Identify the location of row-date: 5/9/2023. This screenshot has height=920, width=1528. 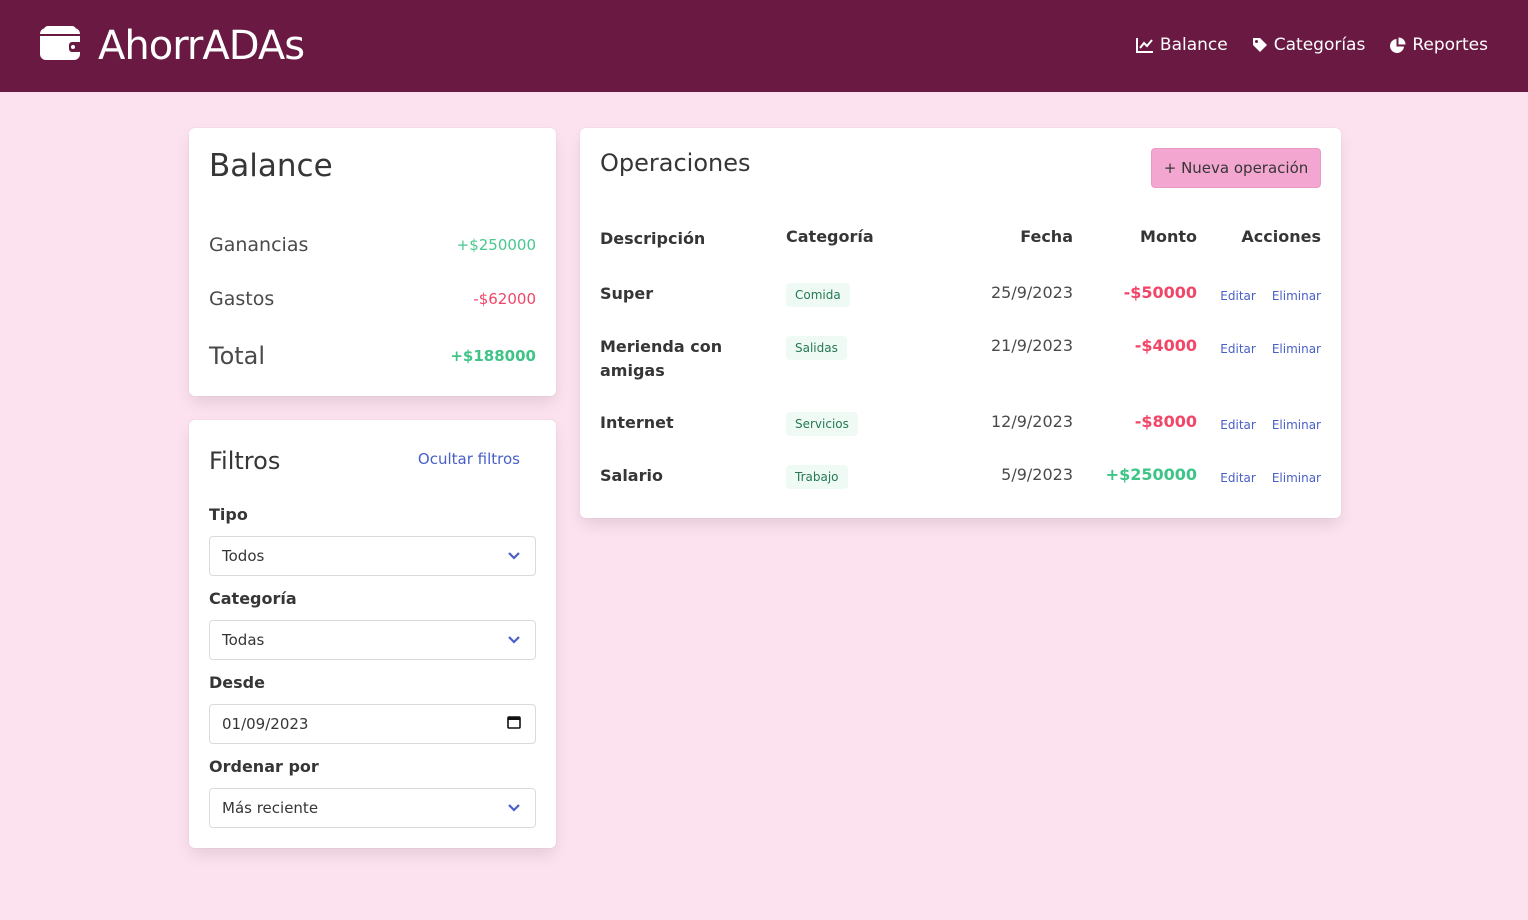
(1037, 474).